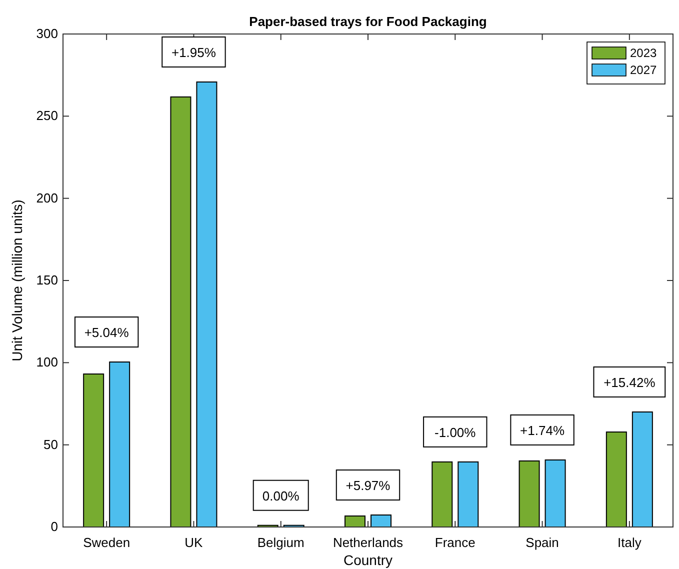 The image size is (679, 569). What do you see at coordinates (17, 281) in the screenshot?
I see `y-axis-title: Unit Volume (million units)` at bounding box center [17, 281].